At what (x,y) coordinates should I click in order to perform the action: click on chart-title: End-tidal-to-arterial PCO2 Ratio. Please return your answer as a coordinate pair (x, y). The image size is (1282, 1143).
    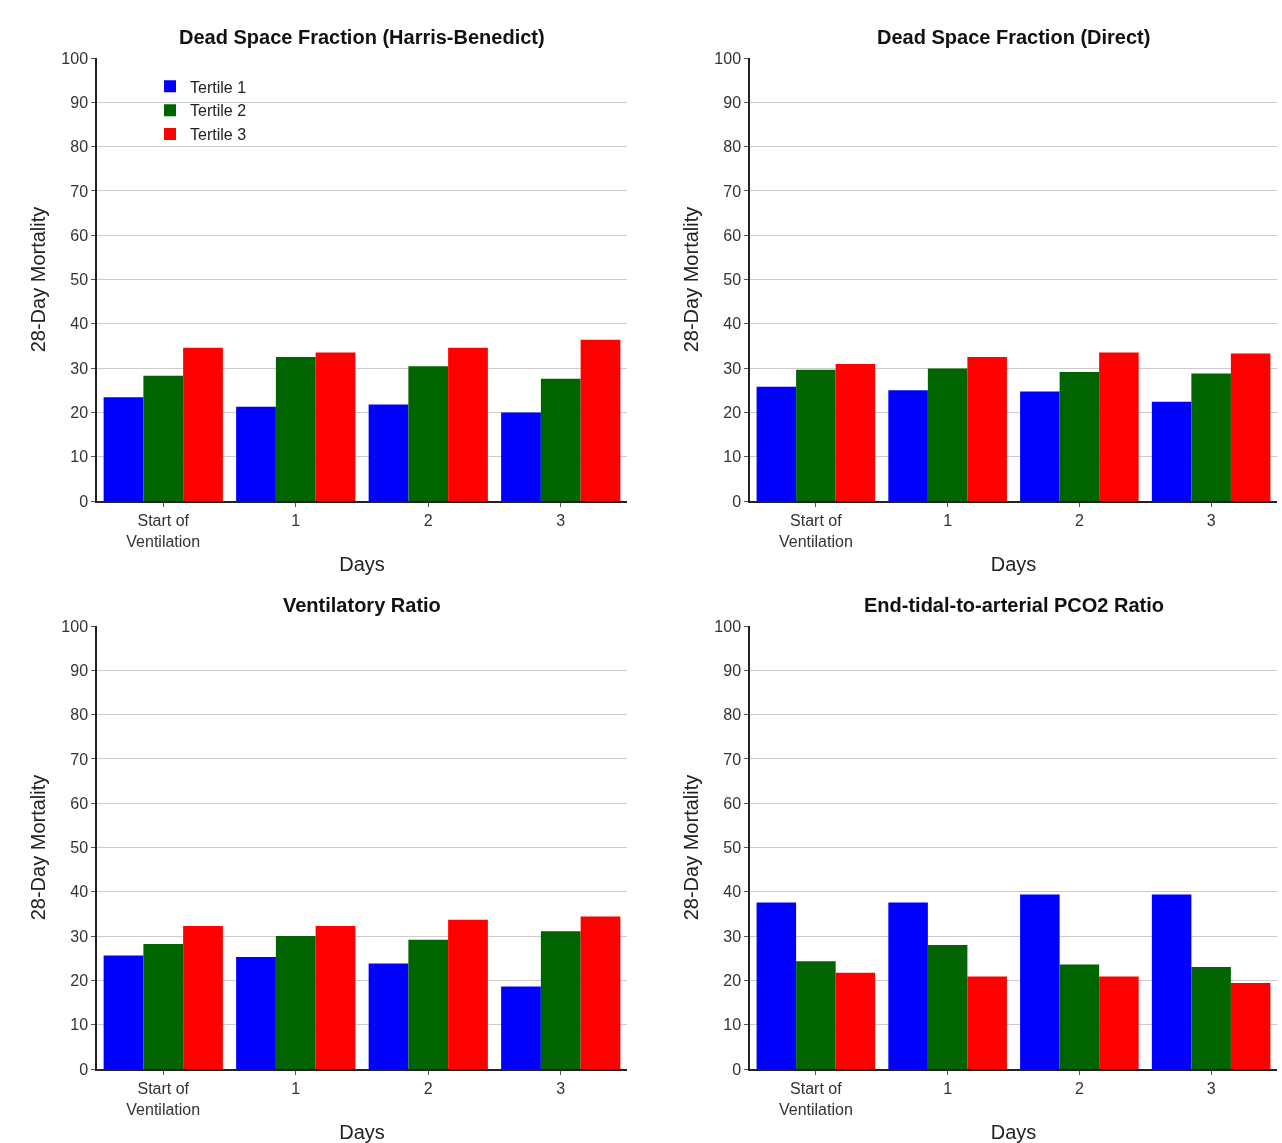
    Looking at the image, I should click on (1014, 605).